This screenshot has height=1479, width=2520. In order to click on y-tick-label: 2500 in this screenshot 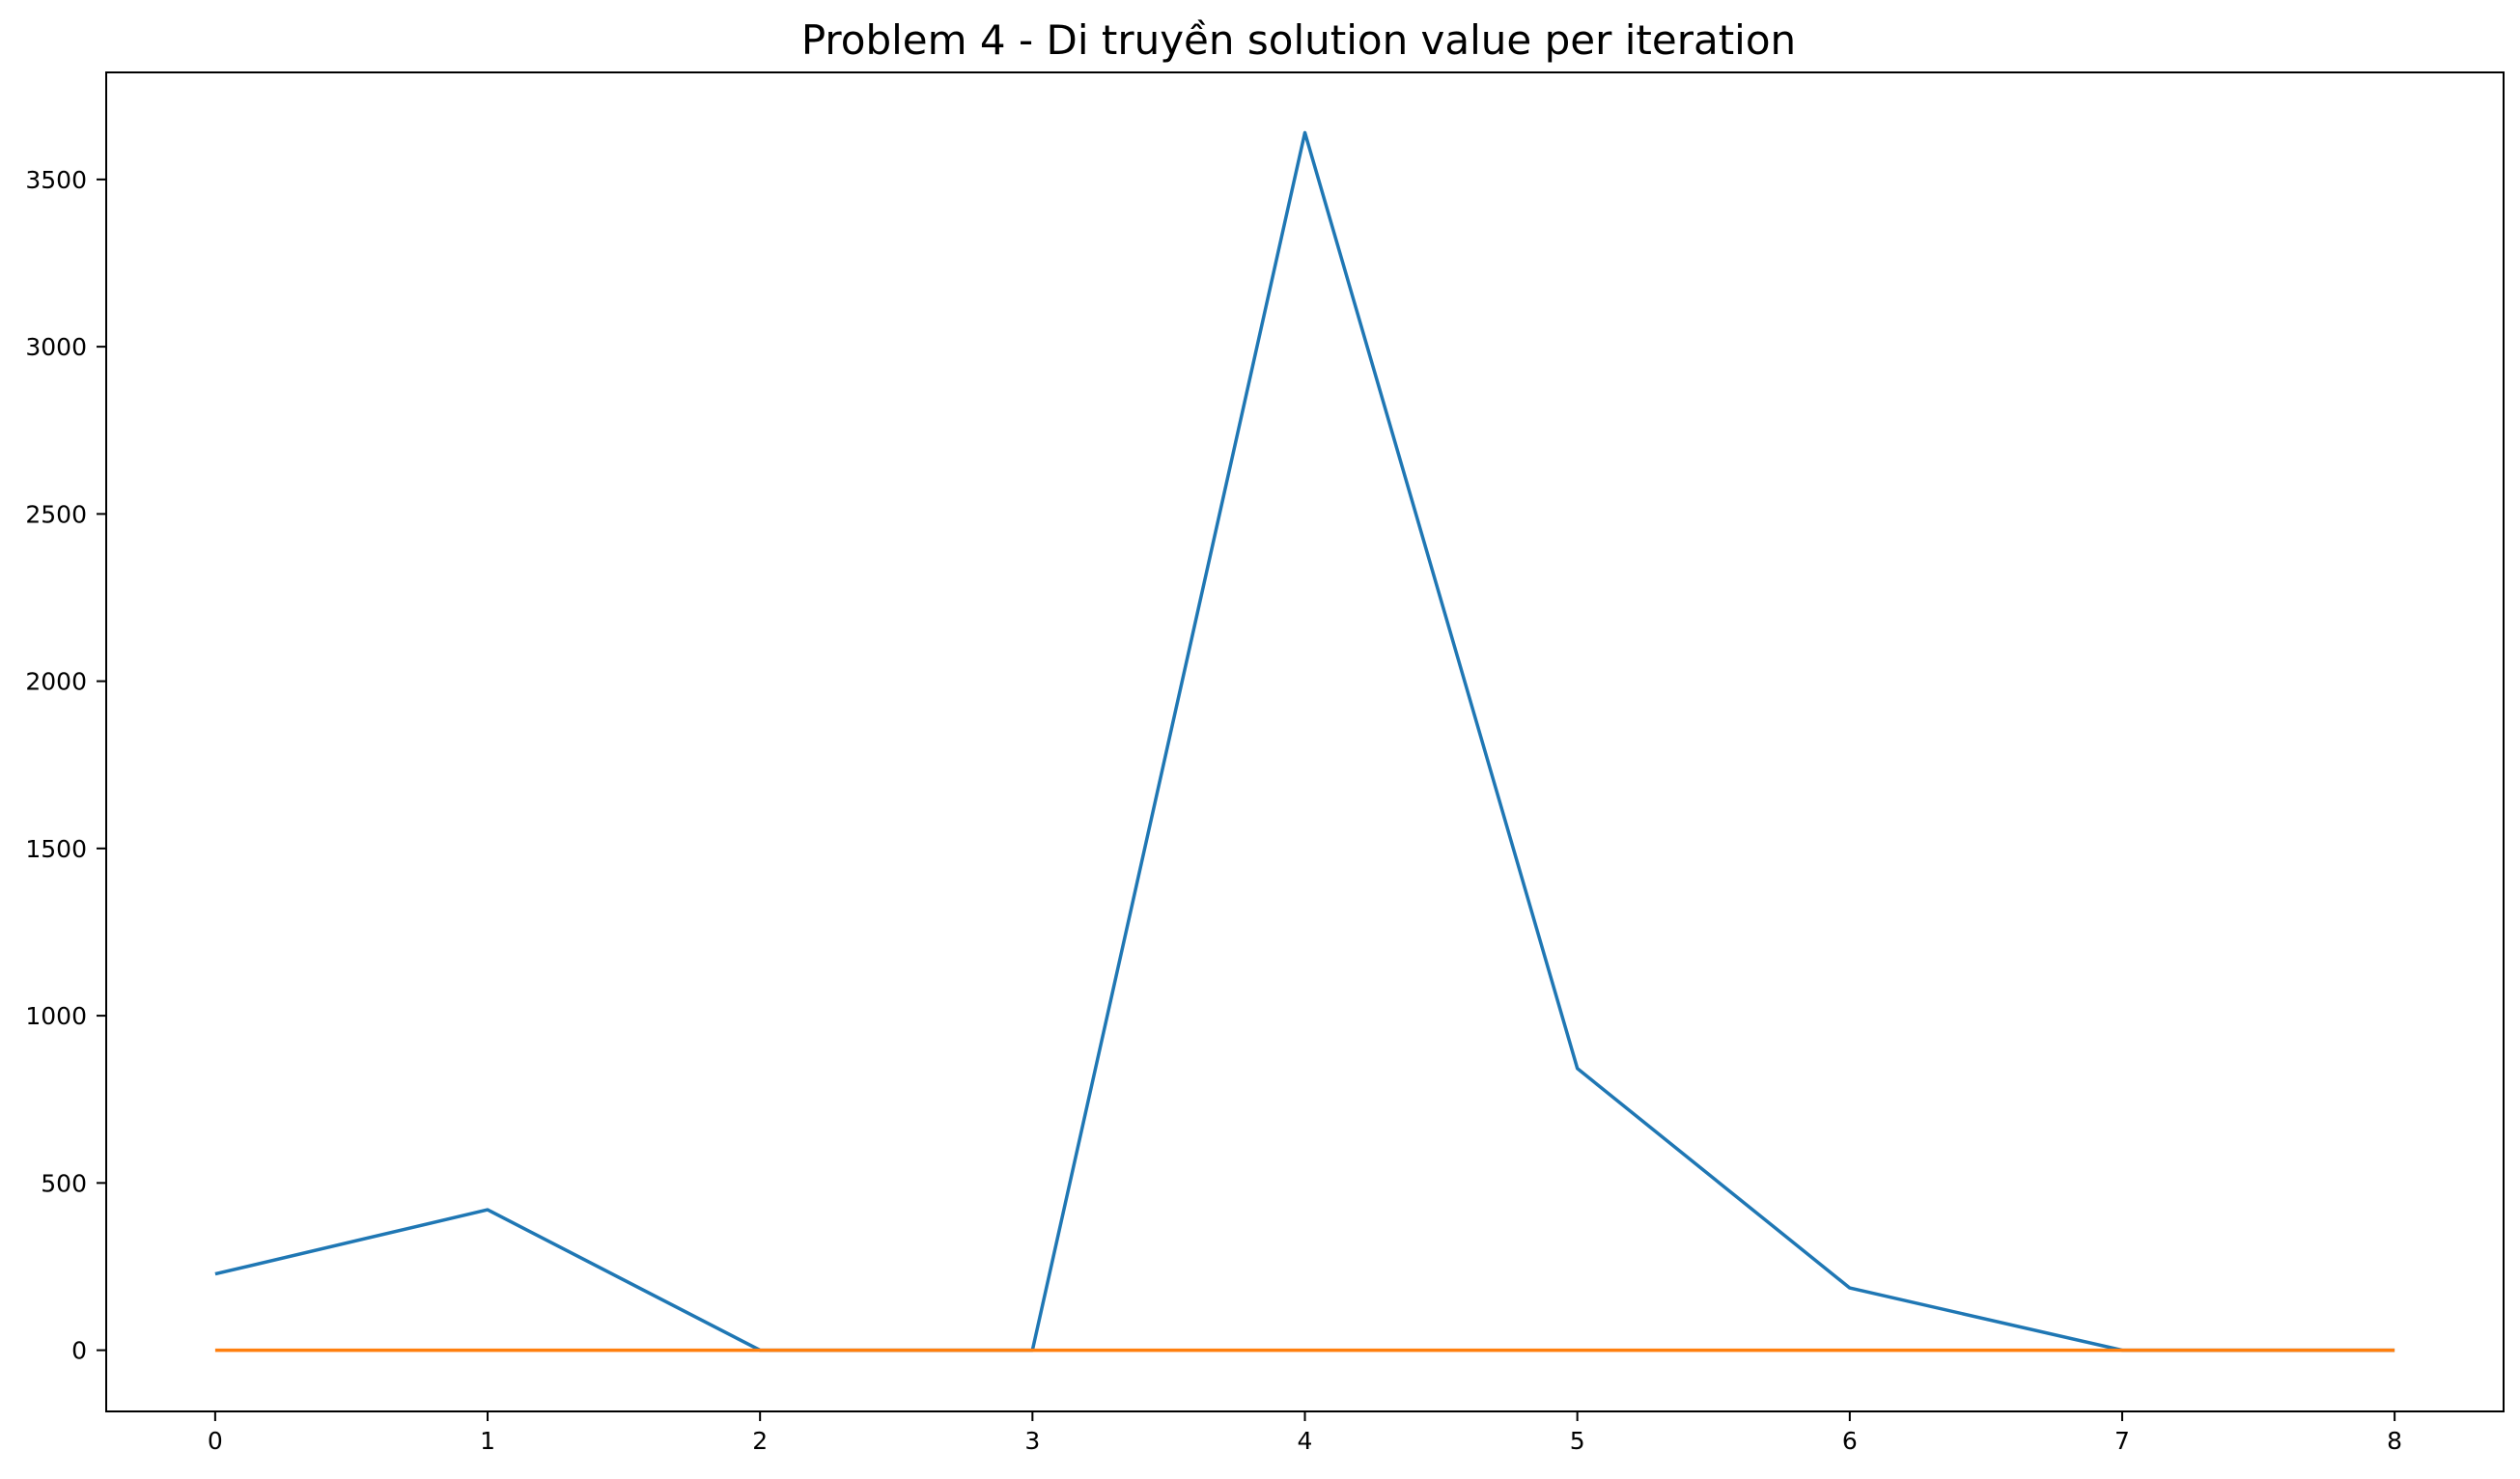, I will do `click(56, 514)`.